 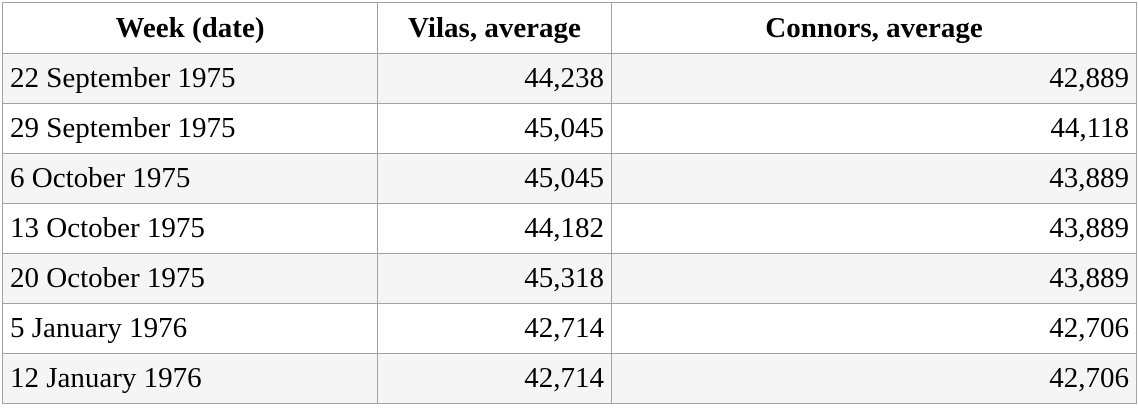 I want to click on table-row: 12 January 1976 42,714 42,706, so click(x=569, y=378).